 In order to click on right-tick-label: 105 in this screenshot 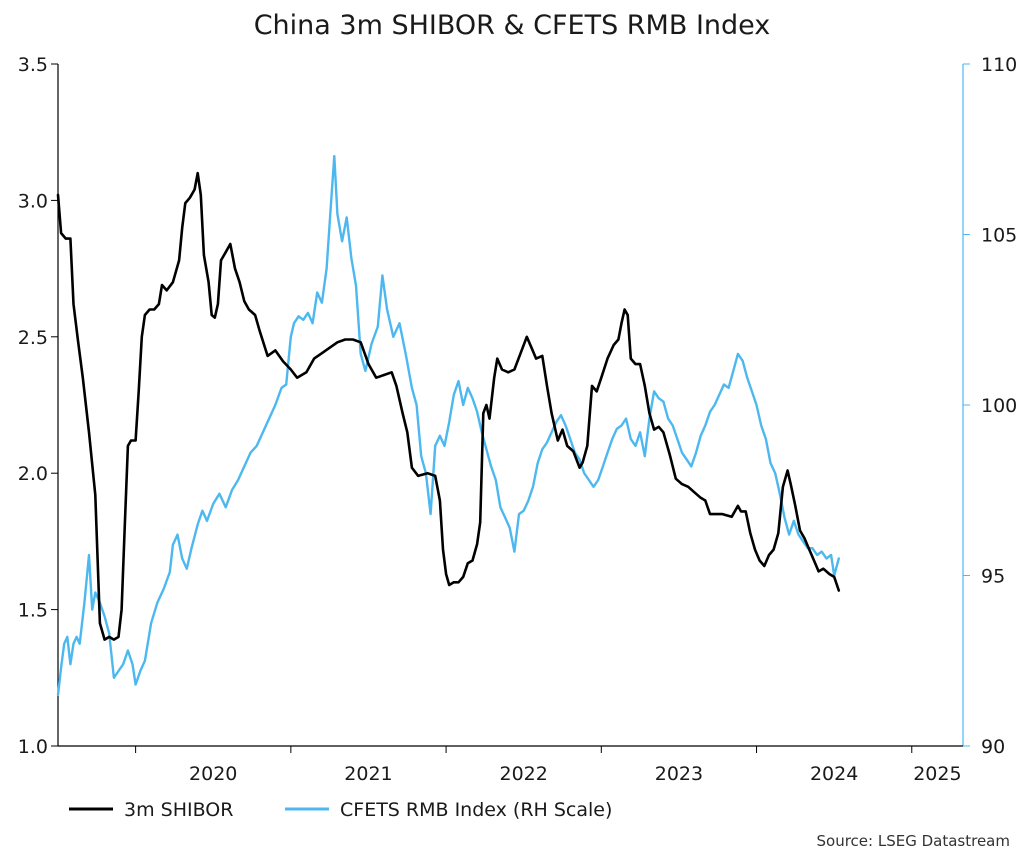, I will do `click(999, 236)`.